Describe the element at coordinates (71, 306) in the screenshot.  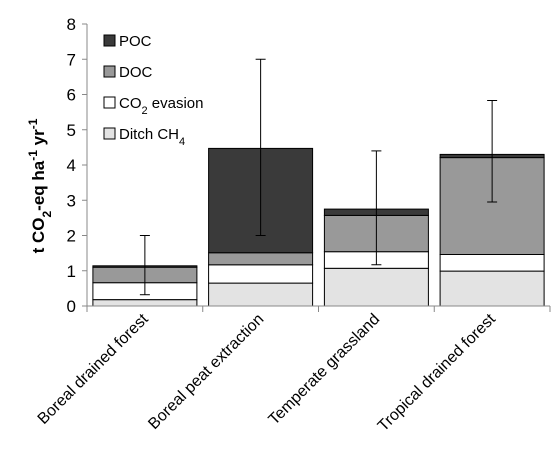
I see `y-tick-label-0: 0` at that location.